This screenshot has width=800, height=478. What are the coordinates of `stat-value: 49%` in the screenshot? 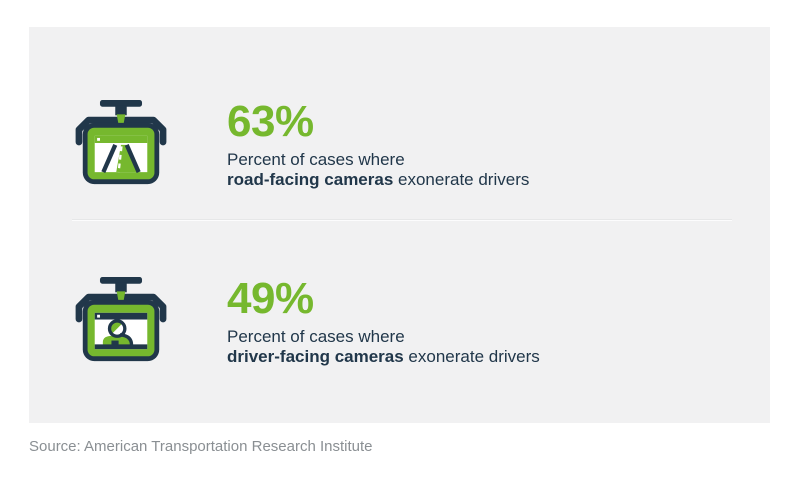 It's located at (270, 298).